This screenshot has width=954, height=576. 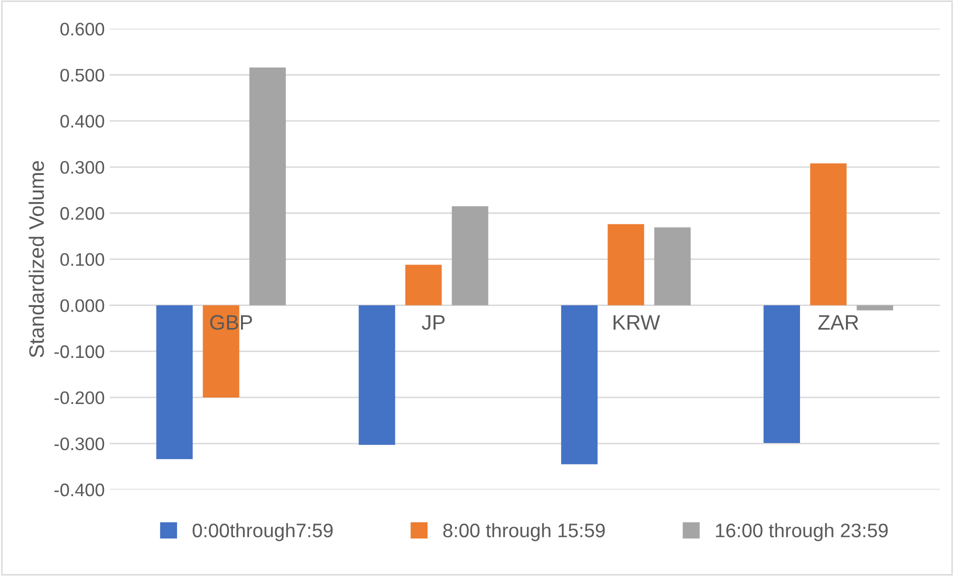 What do you see at coordinates (79, 397) in the screenshot?
I see `y-tick-label: -0.200` at bounding box center [79, 397].